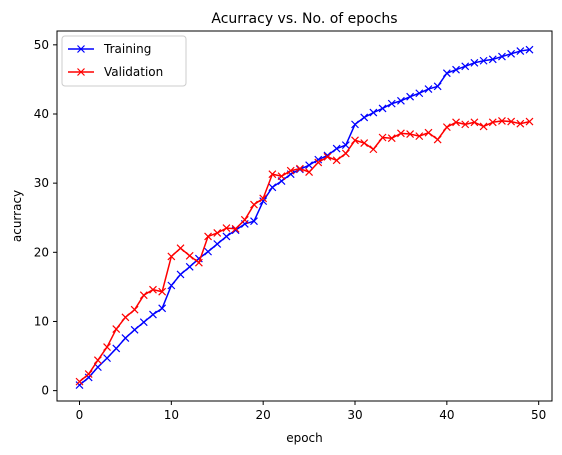 The image size is (562, 455). Describe the element at coordinates (124, 61) in the screenshot. I see `legend: Training Validation` at that location.